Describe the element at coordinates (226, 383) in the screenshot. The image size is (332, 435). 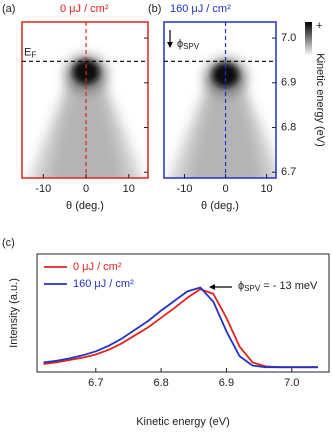
I see `x-tick-label: 6.9` at that location.